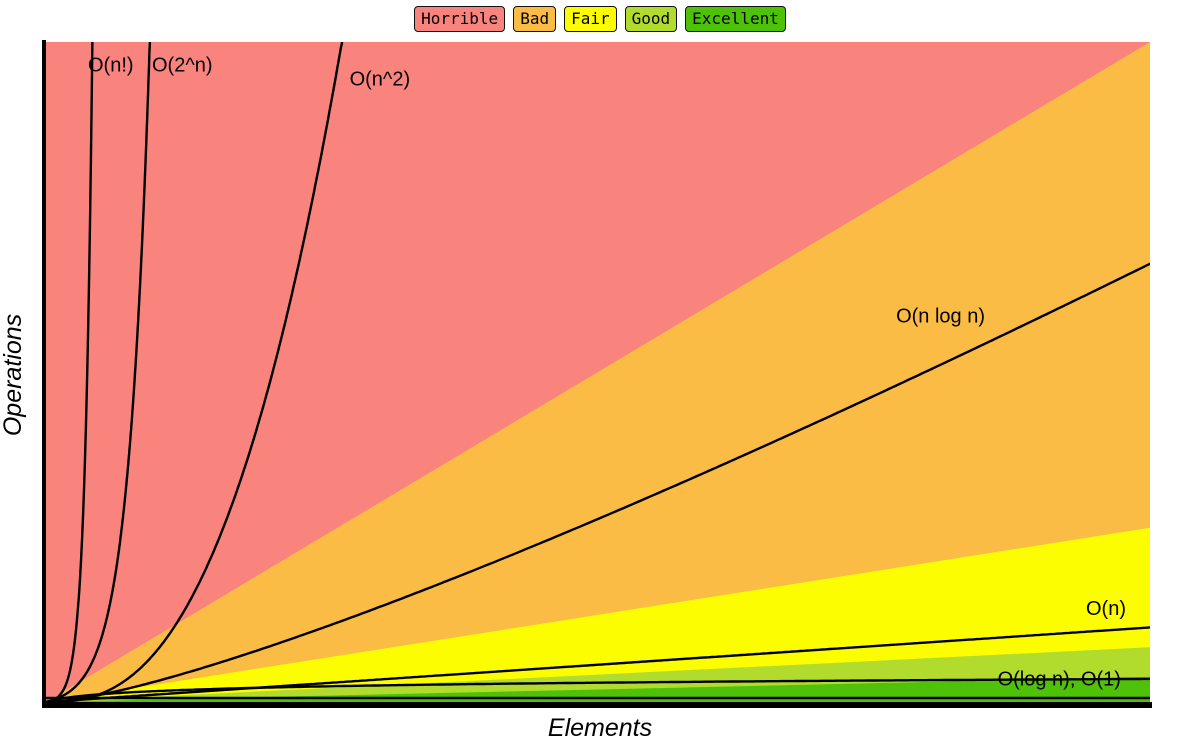 The height and width of the screenshot is (755, 1200). Describe the element at coordinates (940, 317) in the screenshot. I see `curve-label-n-log-n: O(n log n)` at that location.